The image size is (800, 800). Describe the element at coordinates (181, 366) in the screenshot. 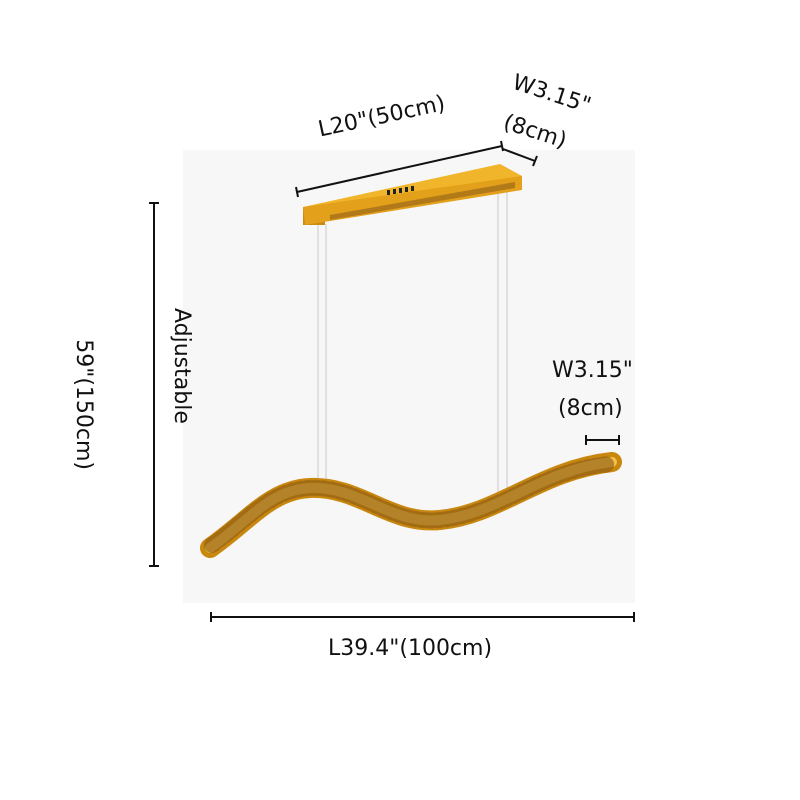

I see `height-adjustable-note: Adjustable` at that location.